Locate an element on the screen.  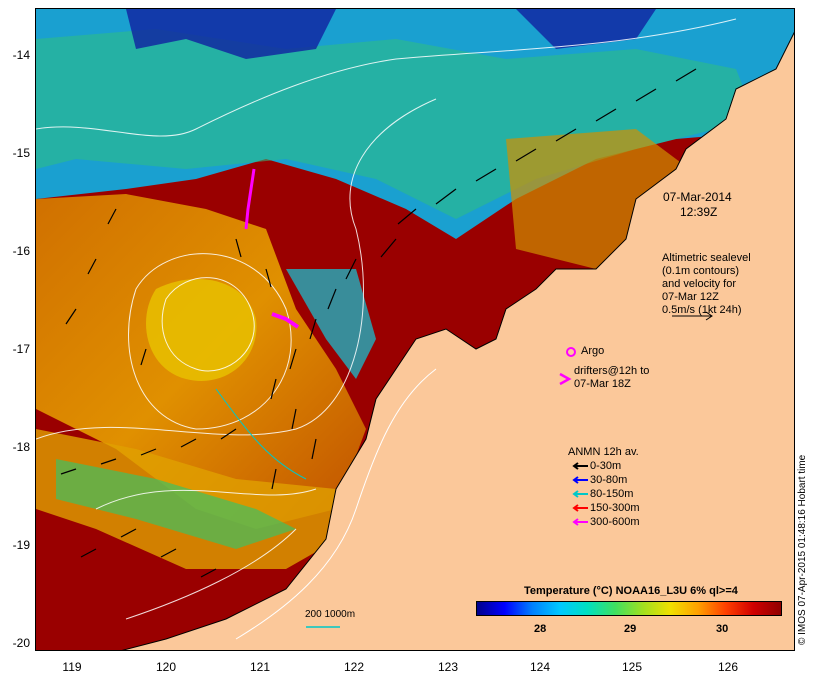
x-tick: 123 is located at coordinates (448, 667).